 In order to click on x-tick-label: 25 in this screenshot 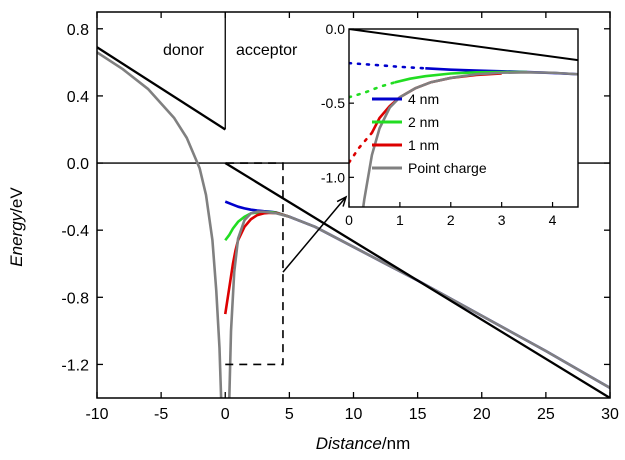, I will do `click(546, 414)`.